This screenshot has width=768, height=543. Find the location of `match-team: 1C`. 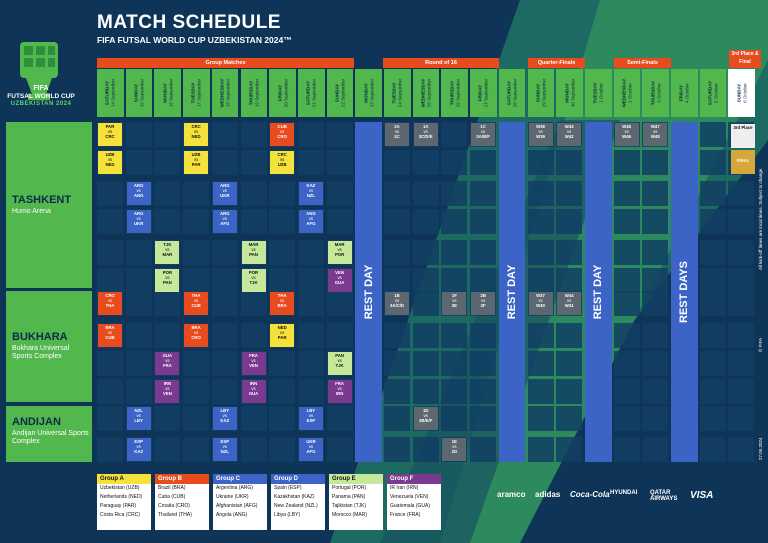

match-team: 1C is located at coordinates (483, 126).